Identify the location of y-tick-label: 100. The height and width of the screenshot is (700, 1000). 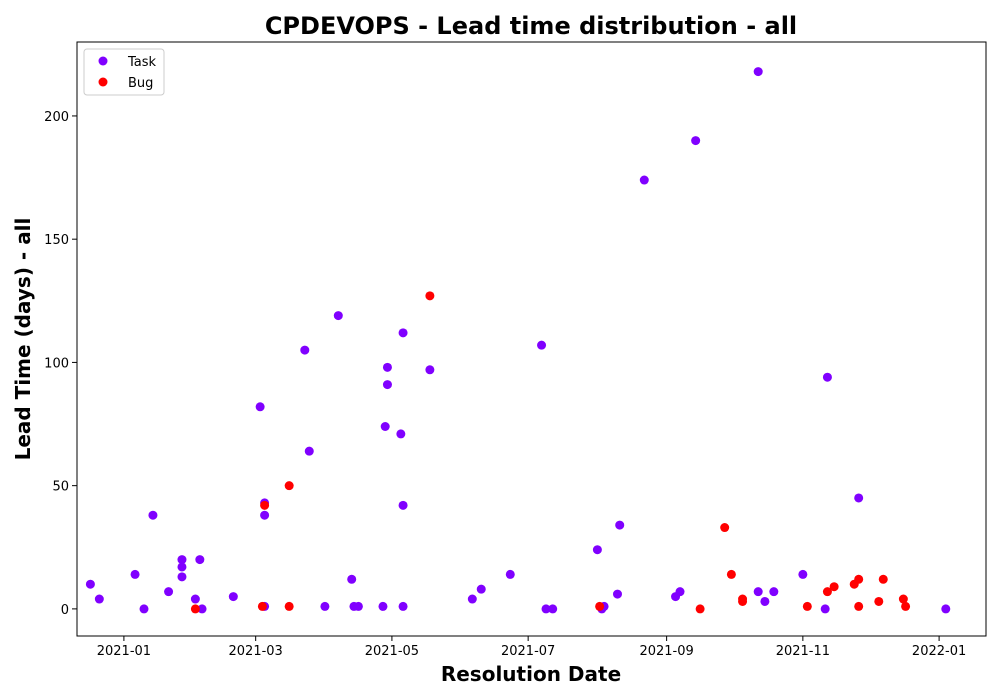
(56, 363).